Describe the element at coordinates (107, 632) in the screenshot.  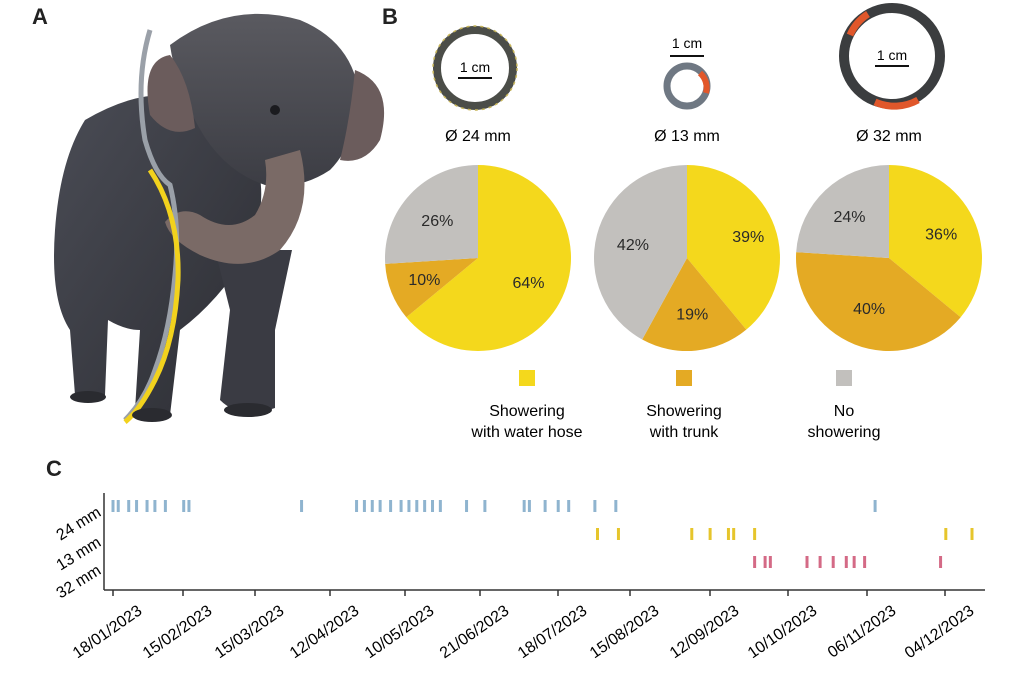
I see `x-tick-label: 18/01/2023` at that location.